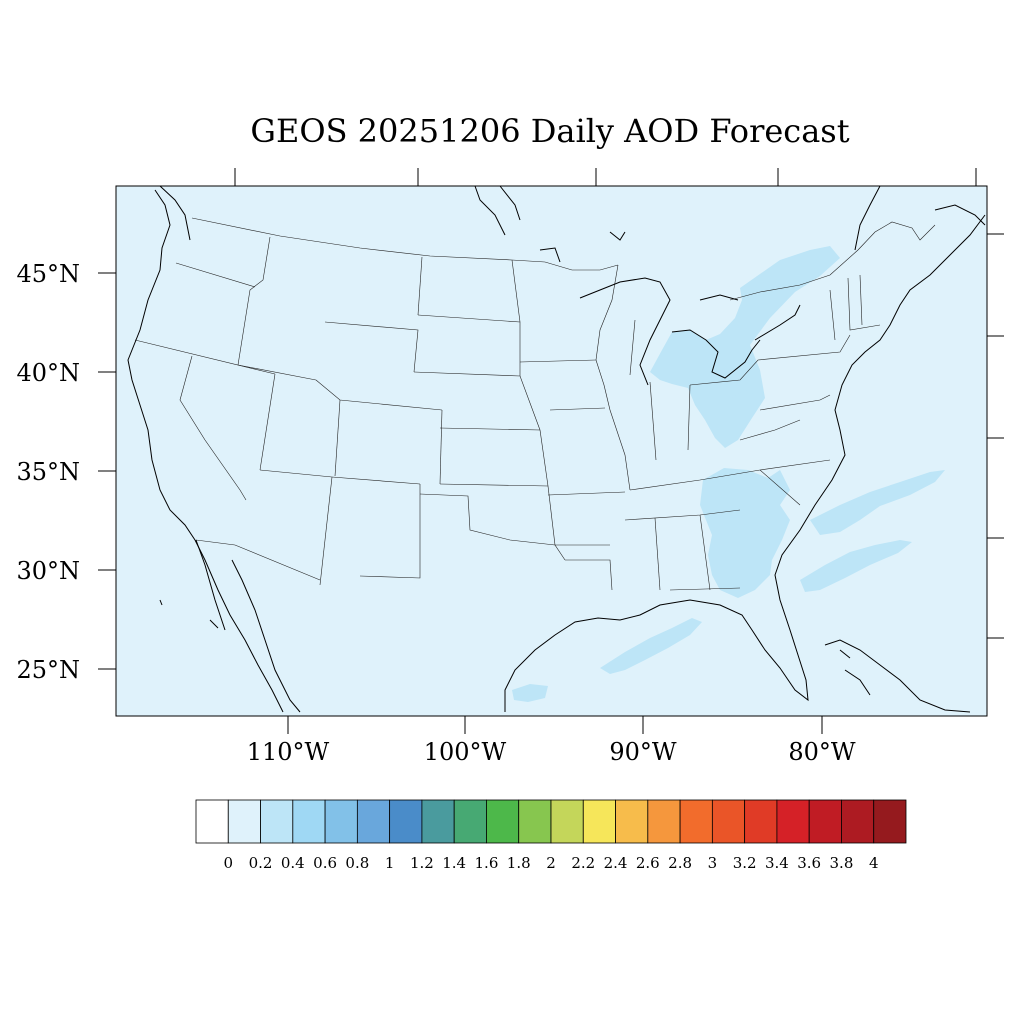  I want to click on colorbar-tick-label: 3.4, so click(777, 863).